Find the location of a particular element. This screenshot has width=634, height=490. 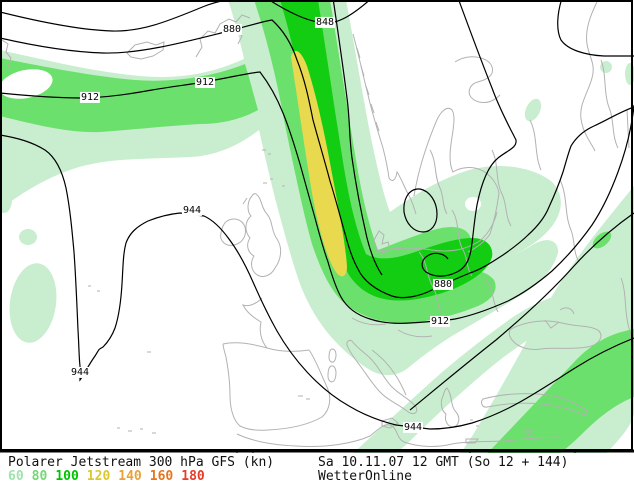

contour-closed-low is located at coordinates (420, 210).